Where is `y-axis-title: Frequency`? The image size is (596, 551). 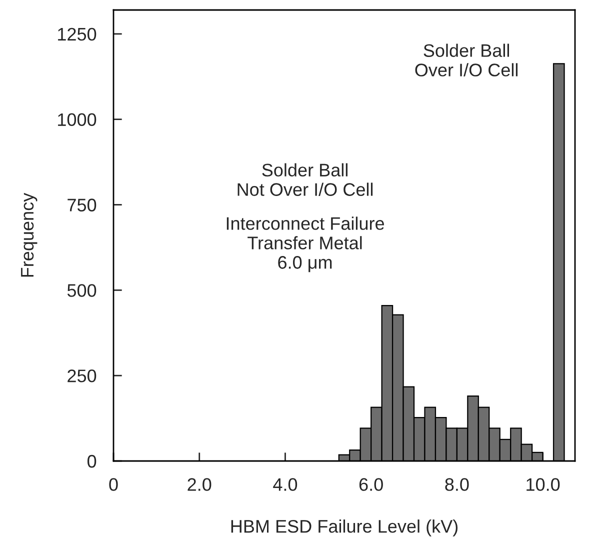 y-axis-title: Frequency is located at coordinates (29, 234).